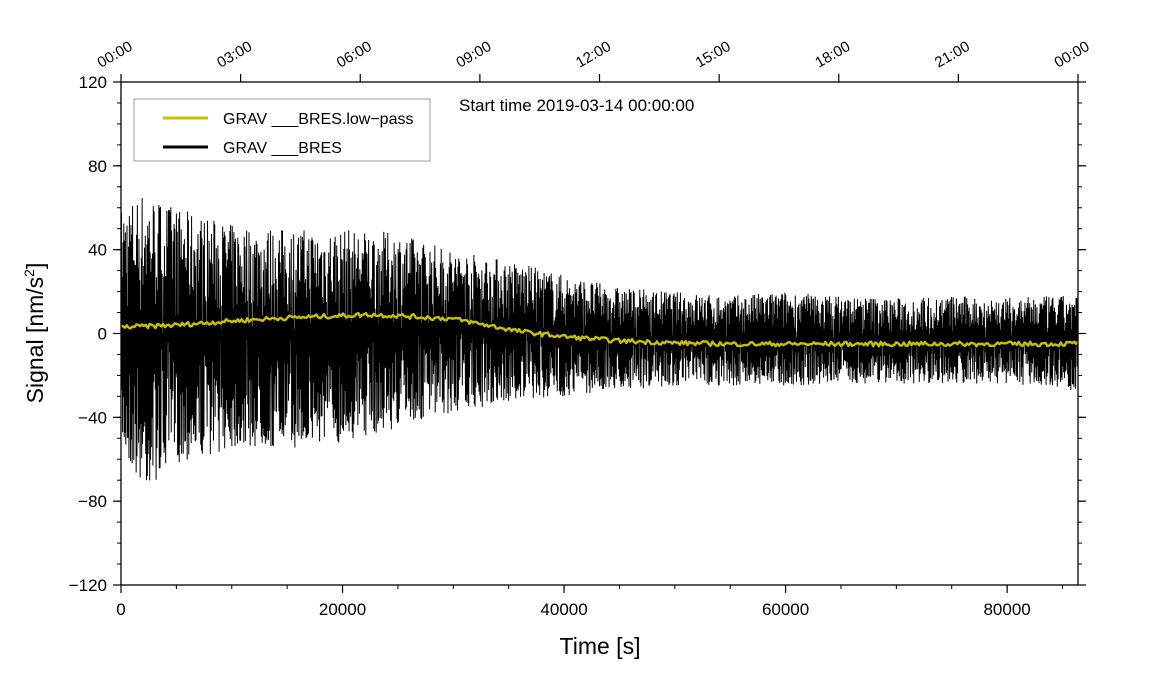  Describe the element at coordinates (282, 148) in the screenshot. I see `legend-label-raw: GRAV ___BRES` at that location.